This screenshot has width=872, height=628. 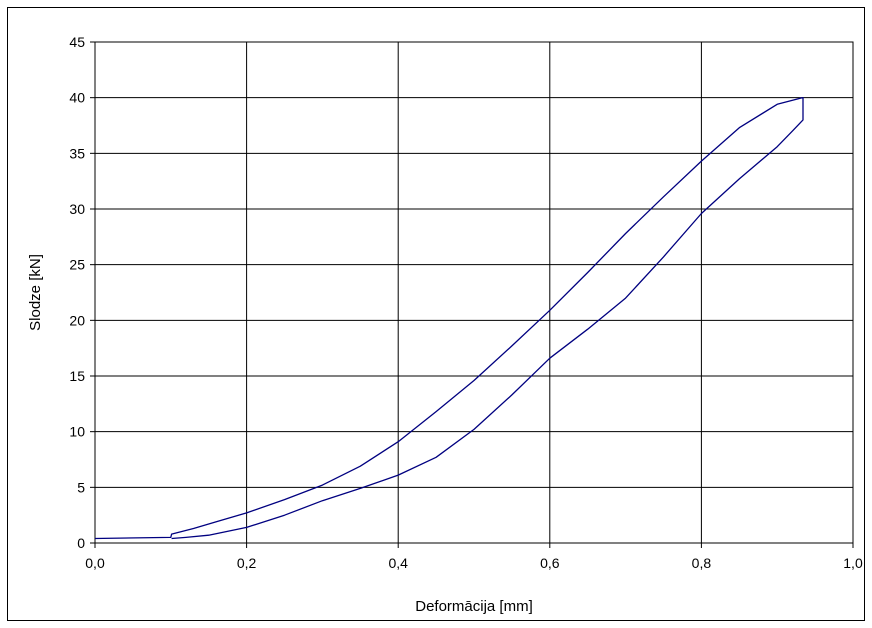 I want to click on y-tick-label: 20, so click(x=77, y=320).